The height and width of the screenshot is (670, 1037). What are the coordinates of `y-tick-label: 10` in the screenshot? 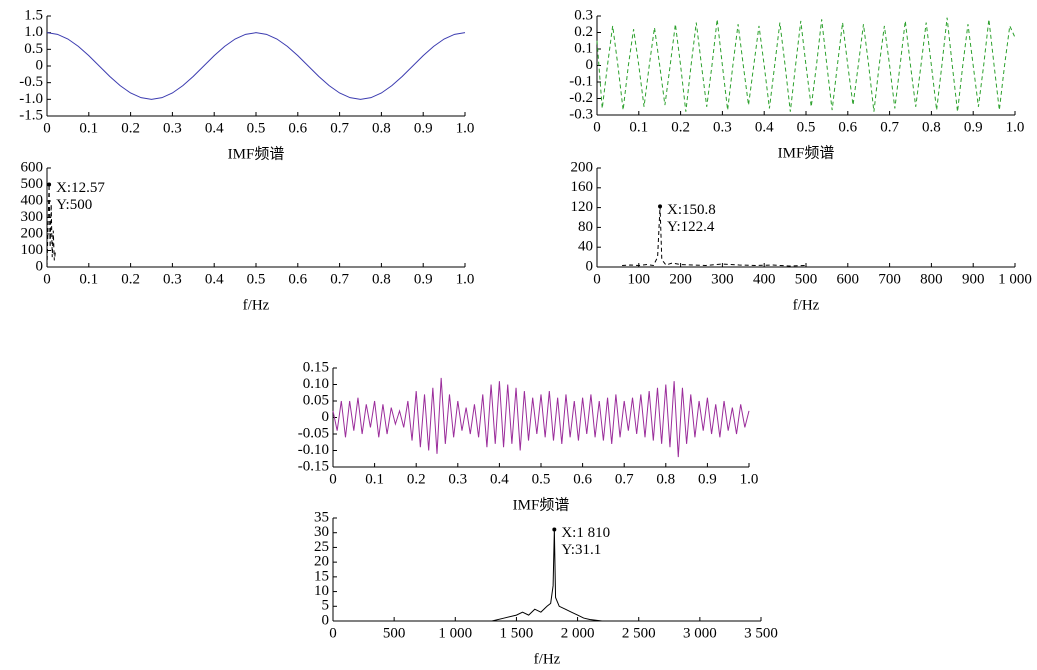 It's located at (321, 591).